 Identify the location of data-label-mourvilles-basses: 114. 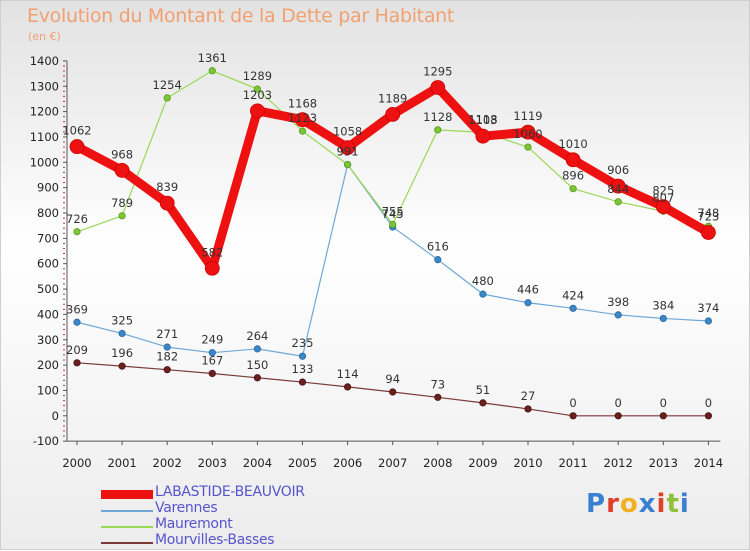
(348, 374).